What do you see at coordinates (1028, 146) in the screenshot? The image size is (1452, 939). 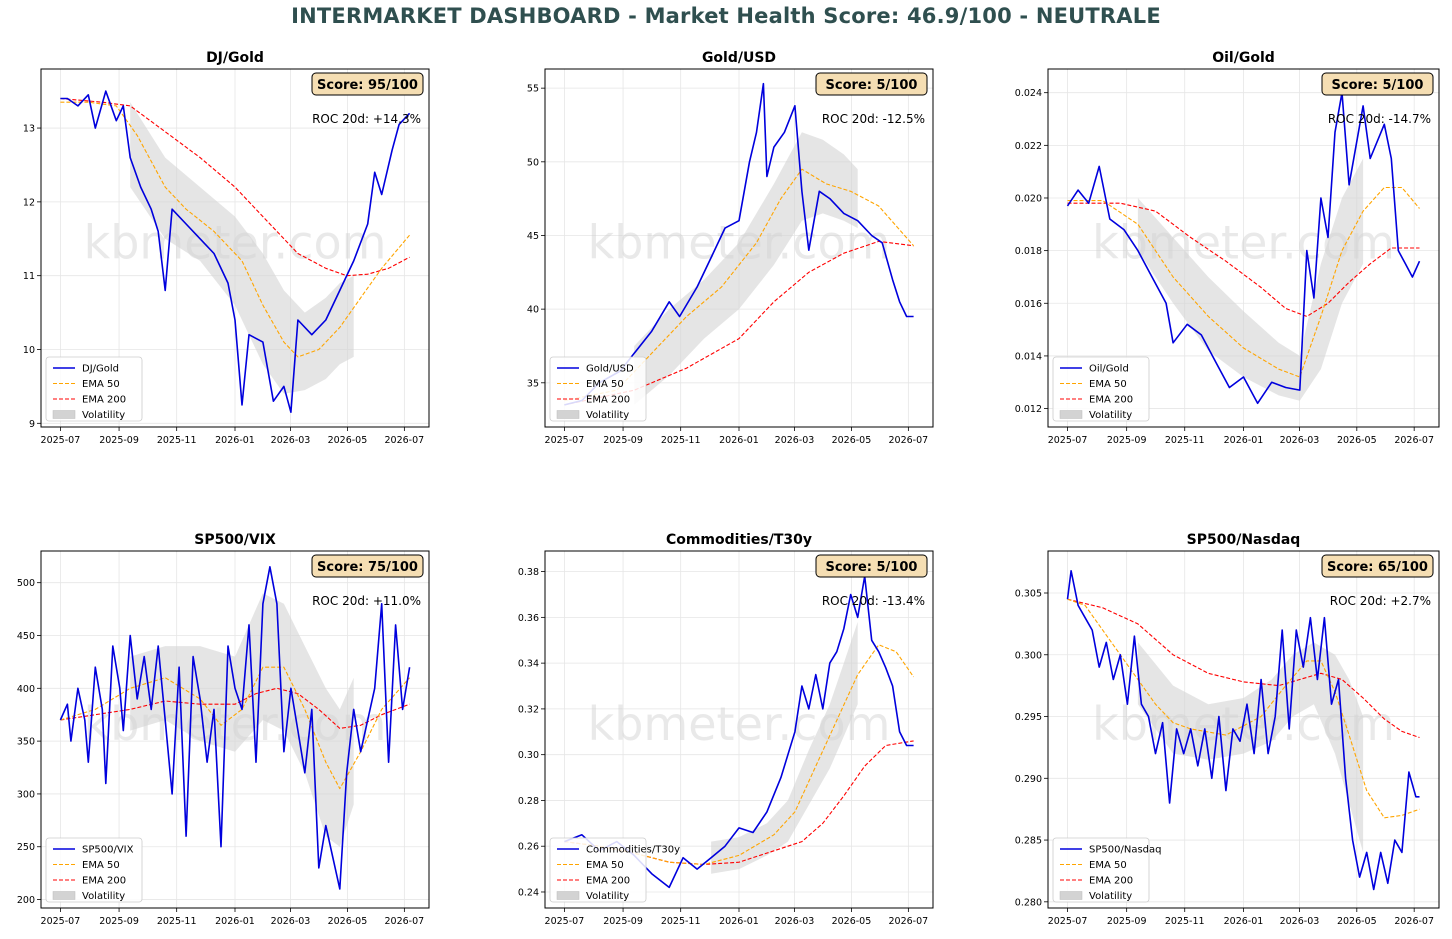 I see `y-tick-label: 0.022` at bounding box center [1028, 146].